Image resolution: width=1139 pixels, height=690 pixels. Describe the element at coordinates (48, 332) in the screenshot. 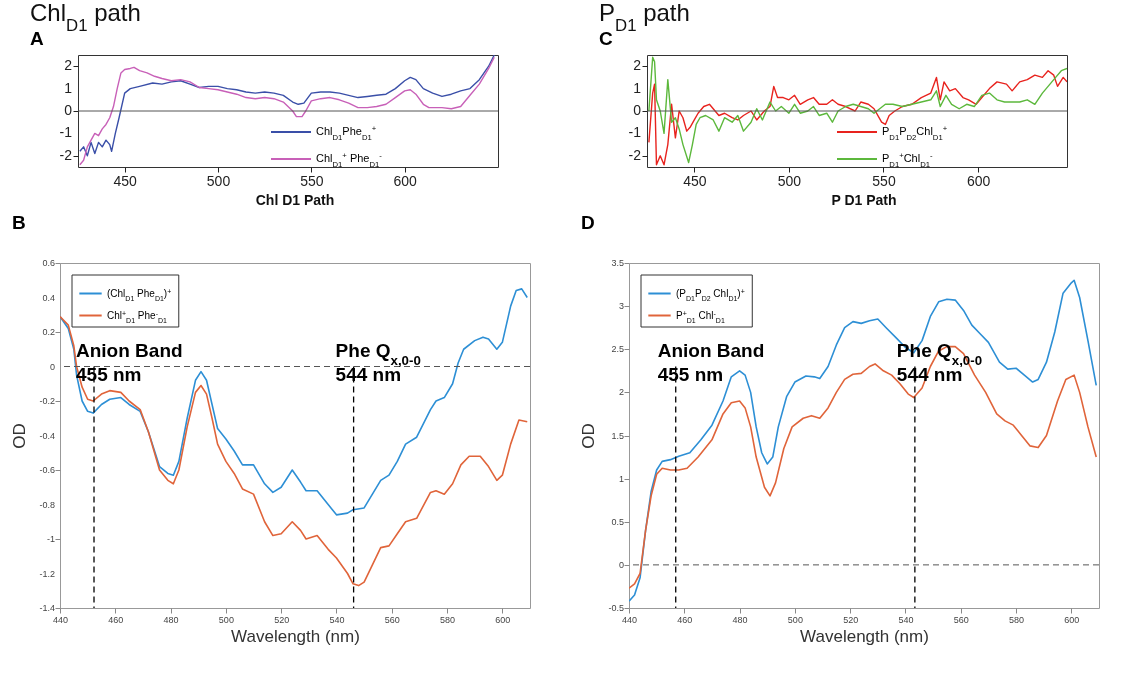

I see `y-tick-label: 0.2` at that location.